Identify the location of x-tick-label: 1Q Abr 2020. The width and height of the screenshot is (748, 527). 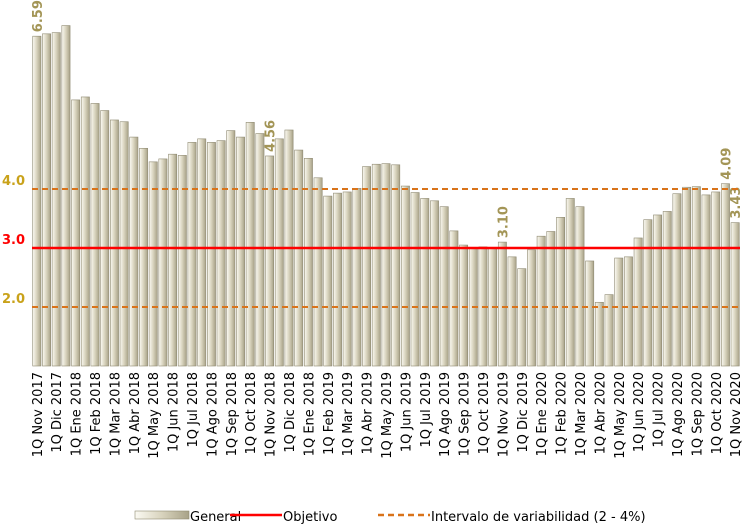
(600, 413).